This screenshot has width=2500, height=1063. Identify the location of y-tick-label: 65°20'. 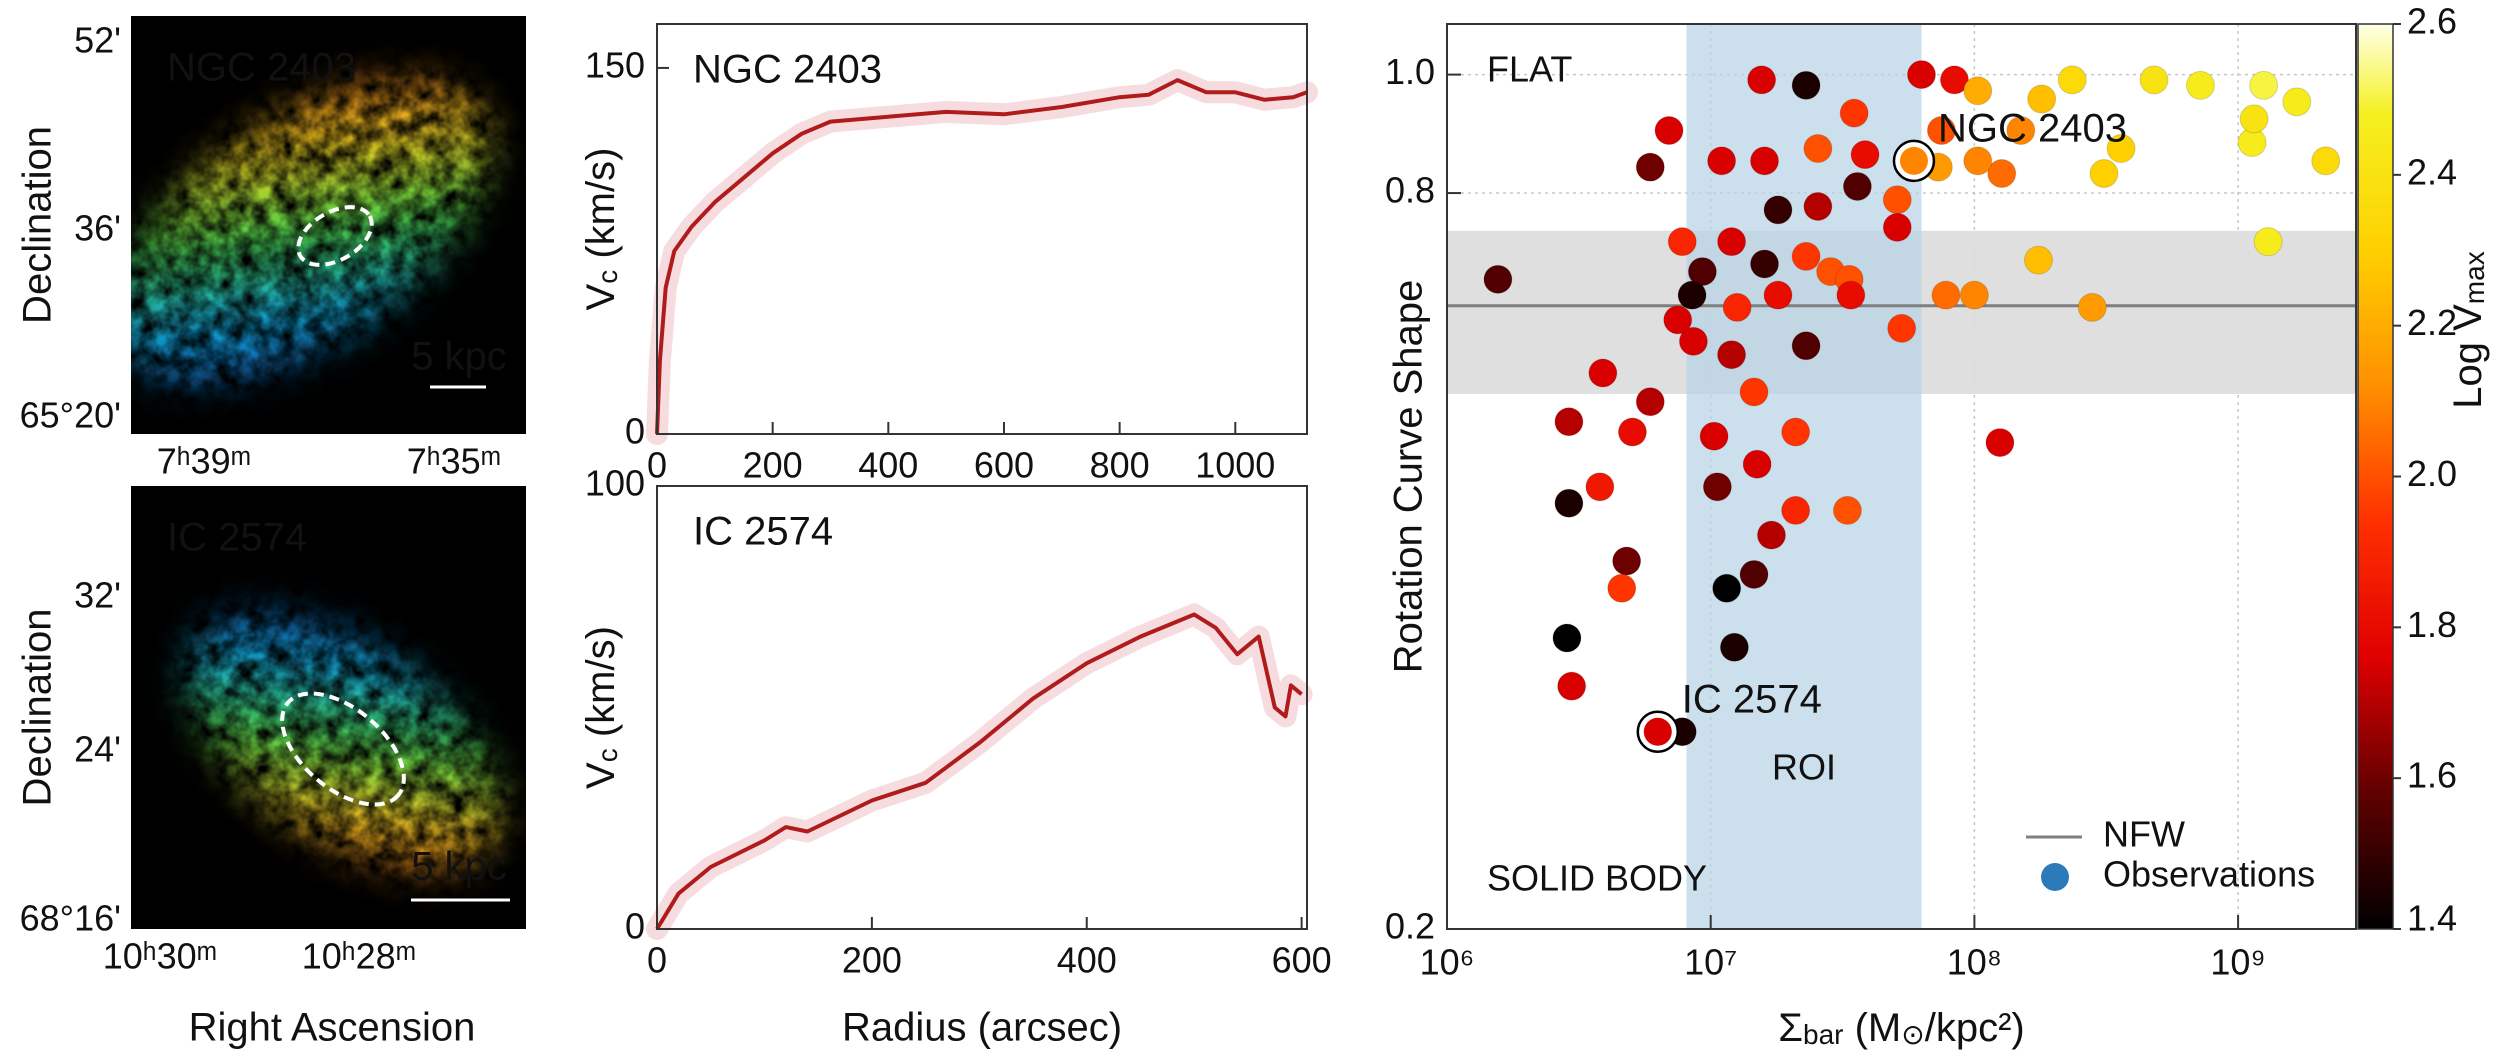
(70, 415).